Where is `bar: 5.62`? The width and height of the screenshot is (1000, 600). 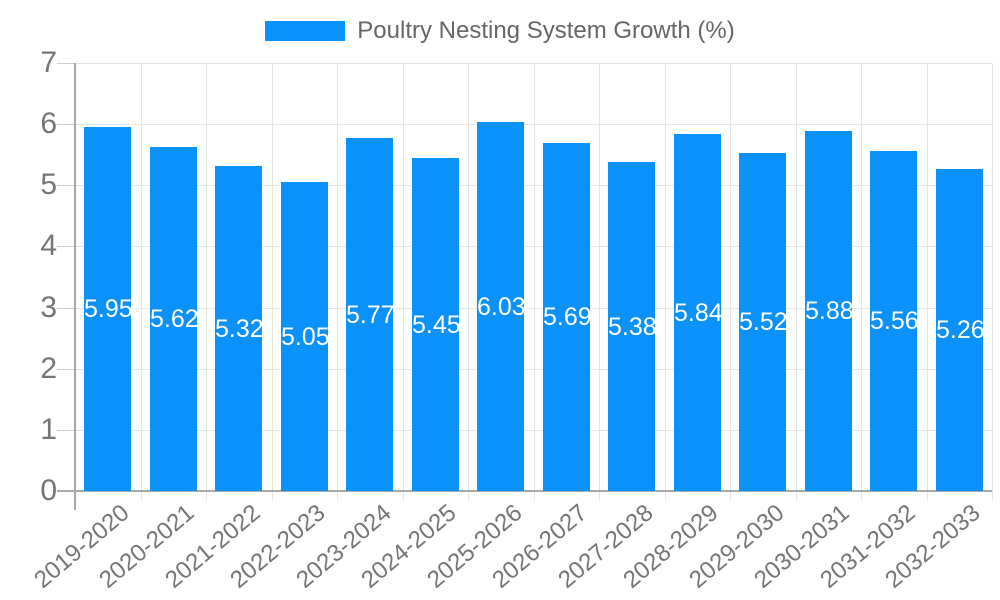
bar: 5.62 is located at coordinates (174, 319).